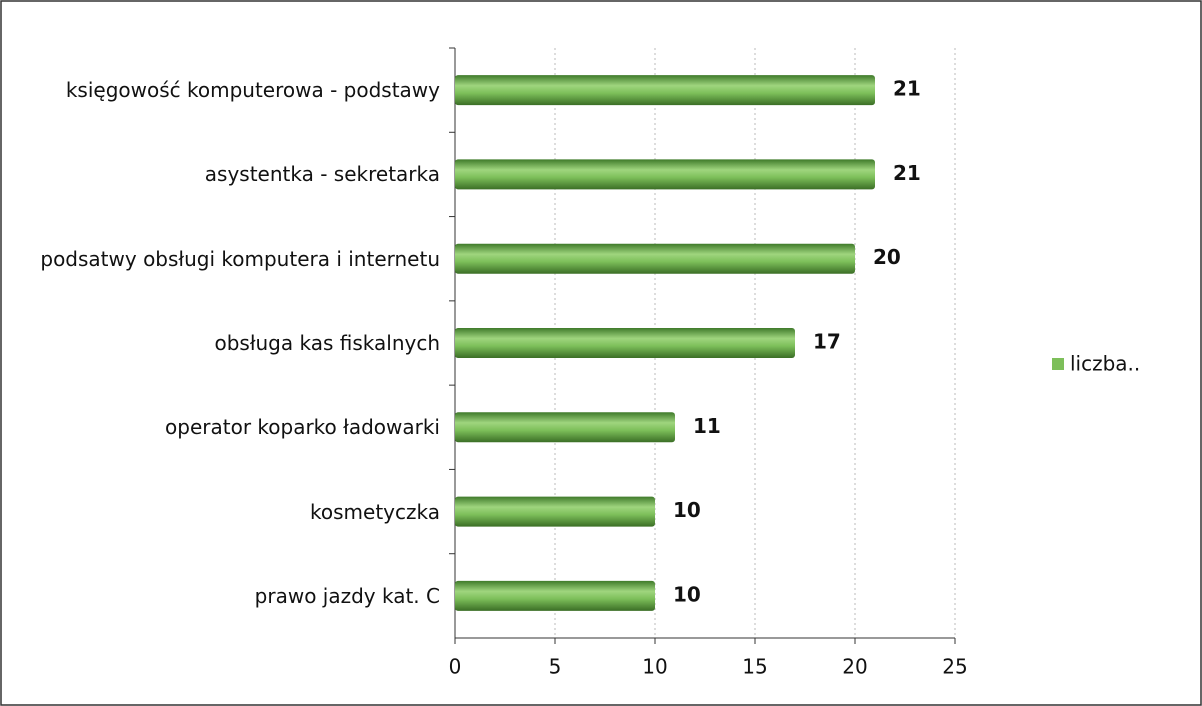  Describe the element at coordinates (375, 511) in the screenshot. I see `y-tick-label: kosmetyczka` at that location.